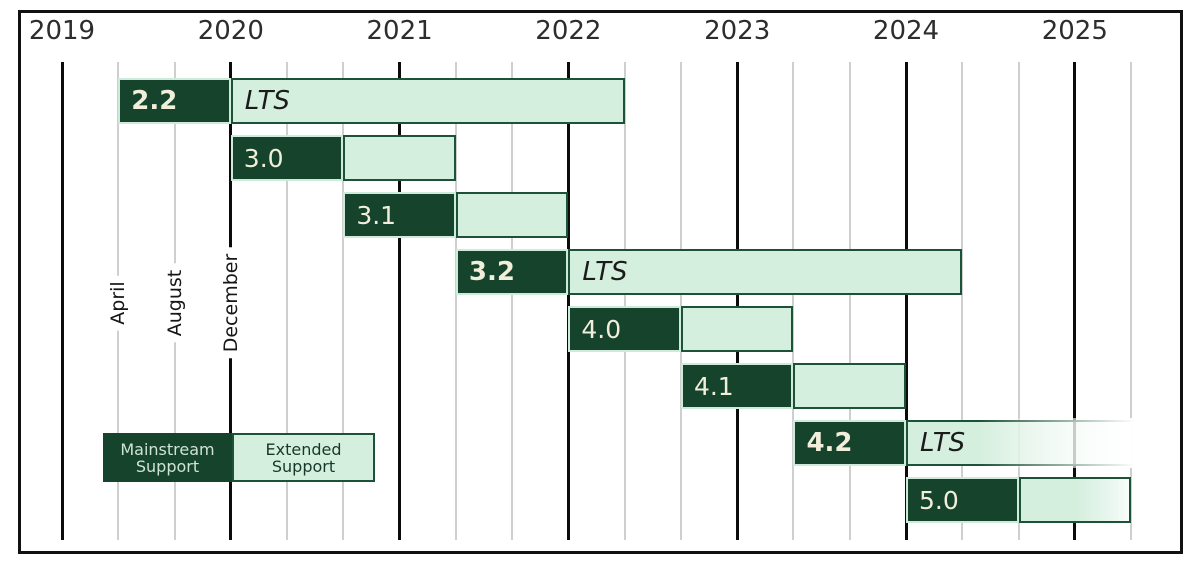 The image size is (1198, 572). What do you see at coordinates (1074, 31) in the screenshot?
I see `year-label-2025: 2025` at bounding box center [1074, 31].